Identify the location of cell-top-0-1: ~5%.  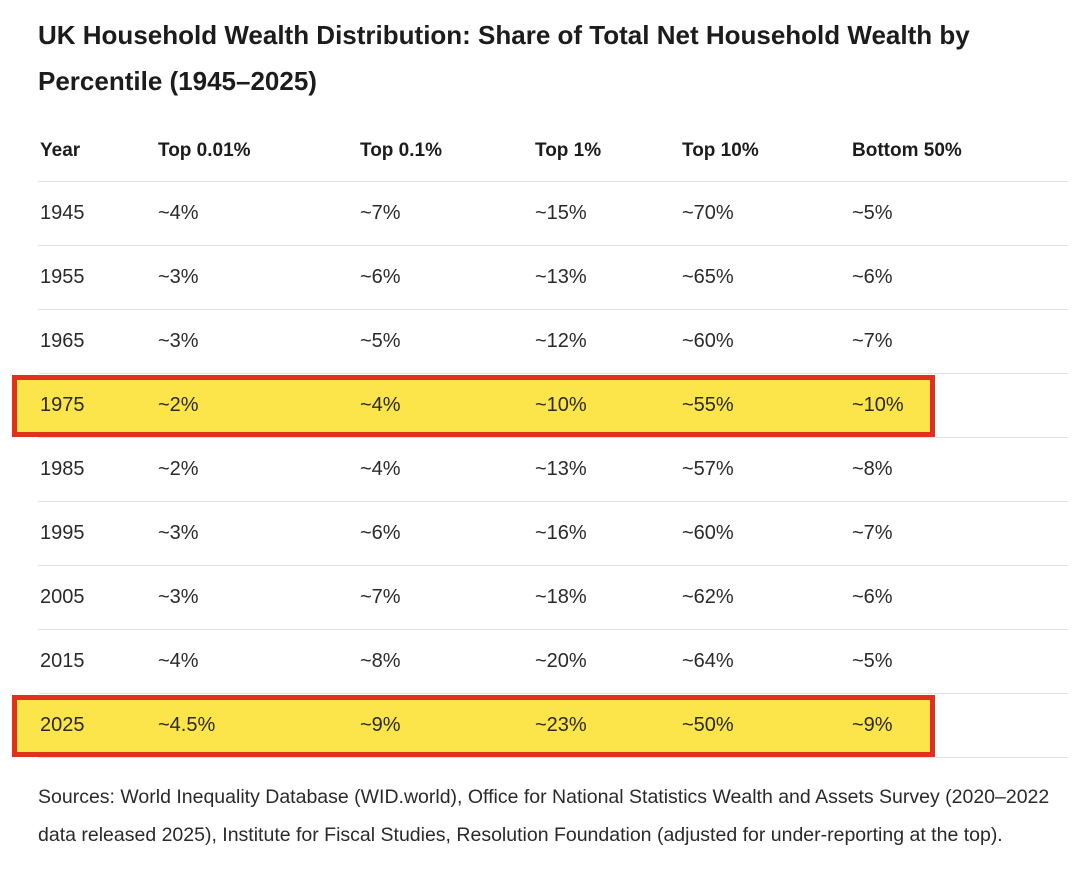
(380, 341).